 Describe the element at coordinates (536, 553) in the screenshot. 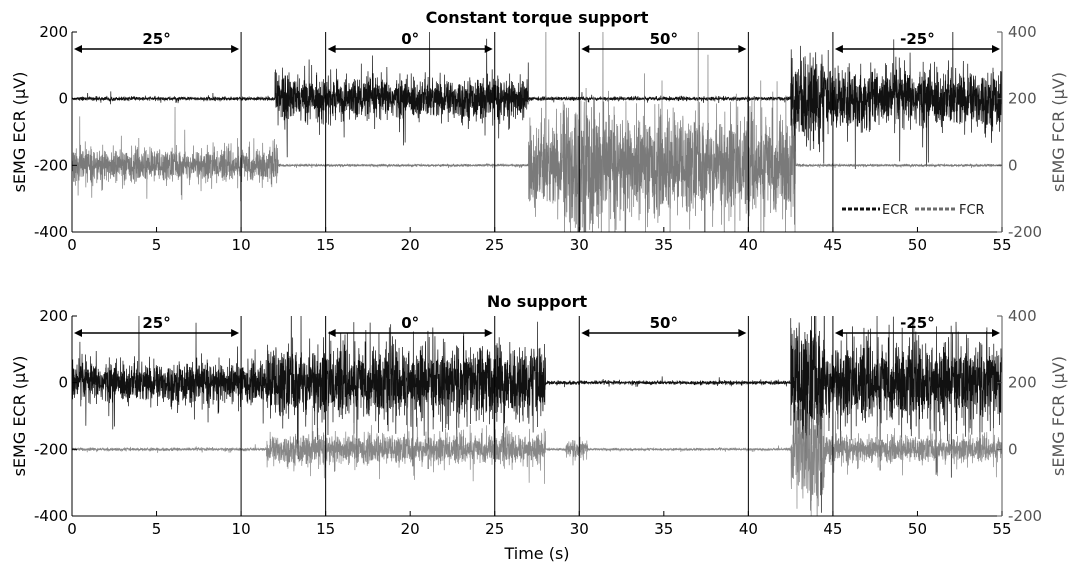

I see `x-axis-label: Time (s)` at that location.